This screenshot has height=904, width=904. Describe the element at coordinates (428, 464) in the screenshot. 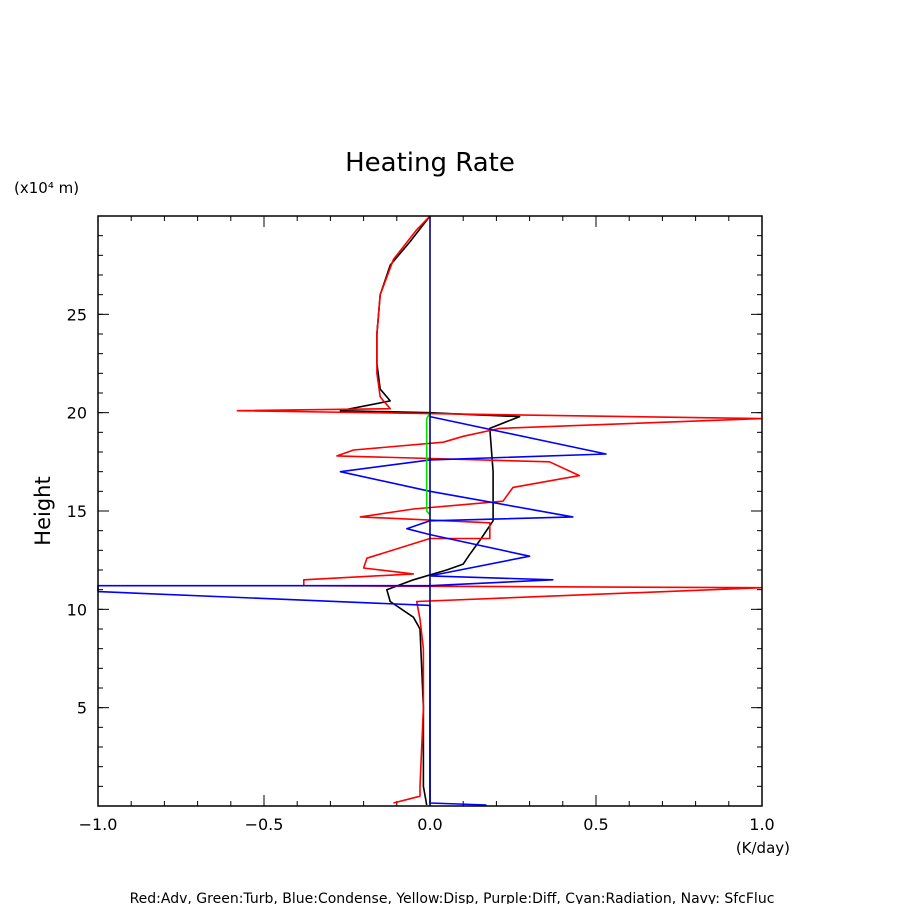

I see `series-line-turb` at that location.